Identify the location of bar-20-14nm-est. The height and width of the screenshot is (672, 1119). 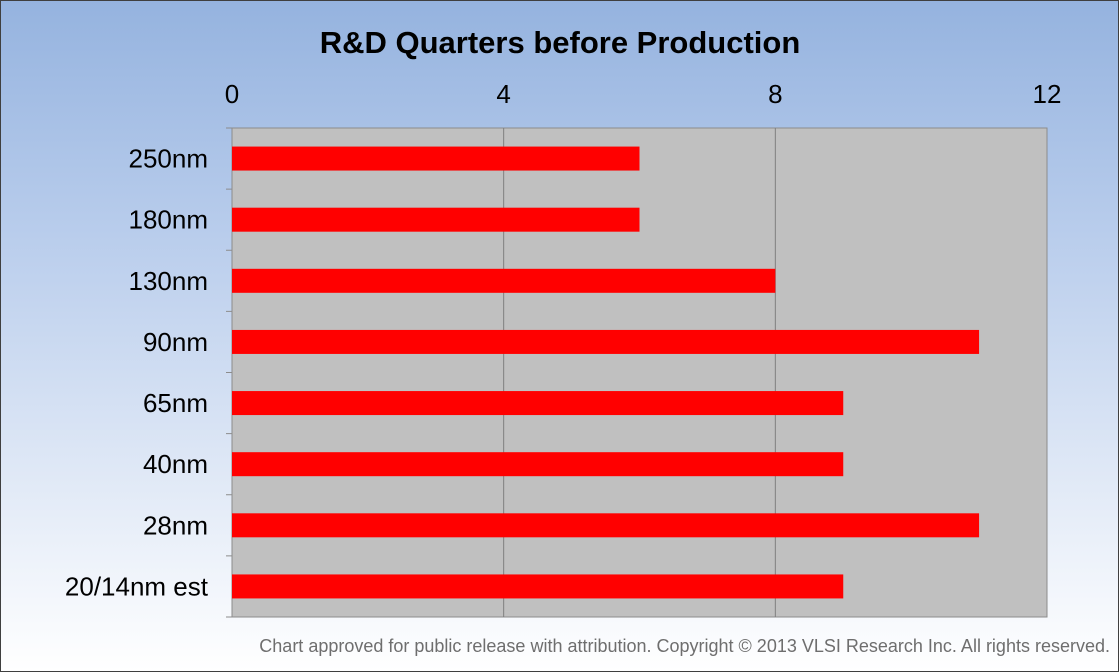
(538, 586).